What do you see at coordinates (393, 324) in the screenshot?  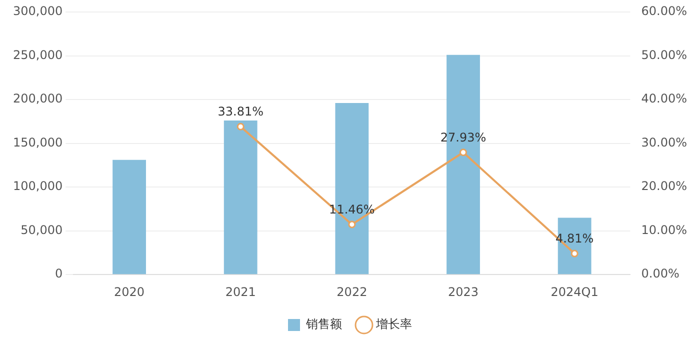 I see `legend-label: 增长率` at bounding box center [393, 324].